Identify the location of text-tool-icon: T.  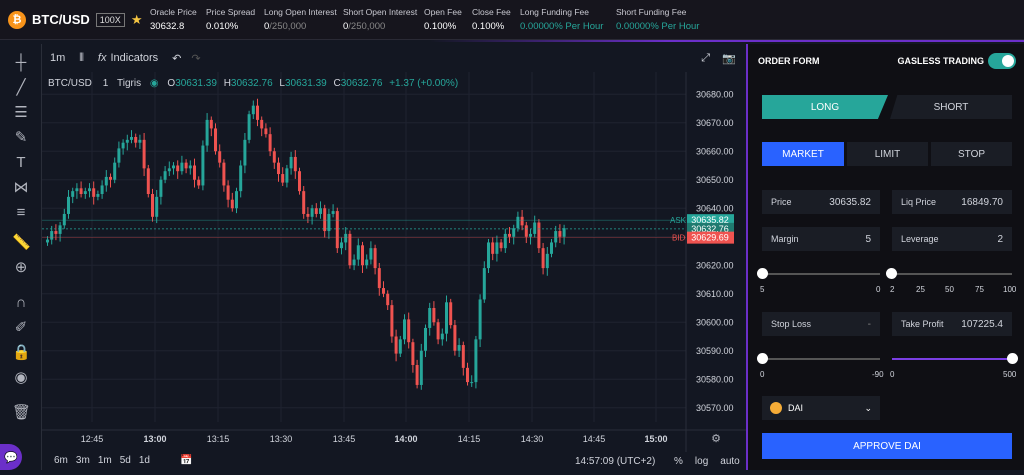
(21, 162).